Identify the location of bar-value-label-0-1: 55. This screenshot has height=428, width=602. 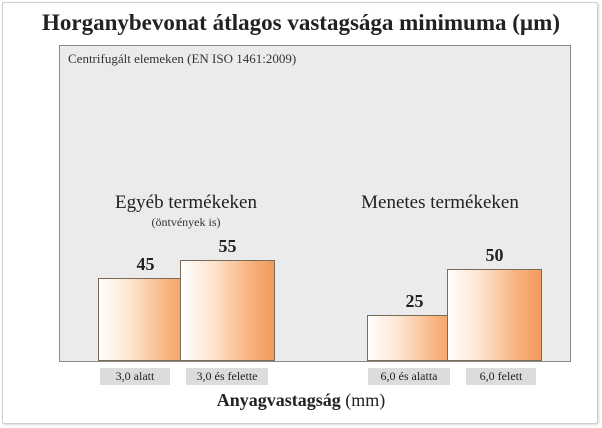
(227, 245).